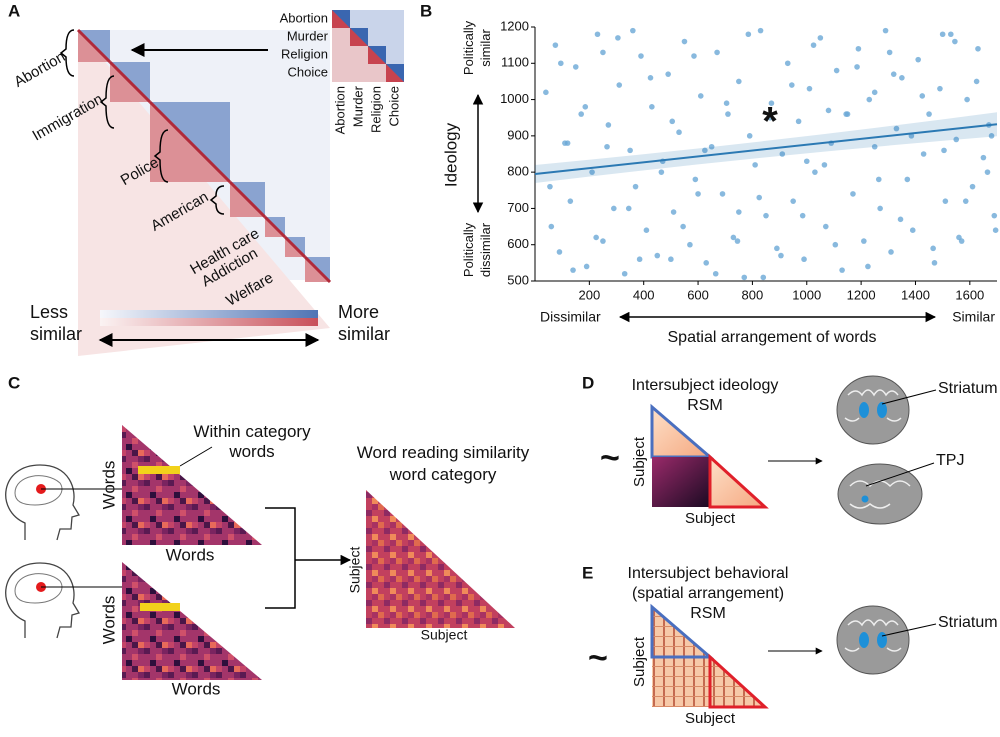 Image resolution: width=1000 pixels, height=737 pixels. What do you see at coordinates (443, 463) in the screenshot?
I see `output-title: Word reading similarity word category` at bounding box center [443, 463].